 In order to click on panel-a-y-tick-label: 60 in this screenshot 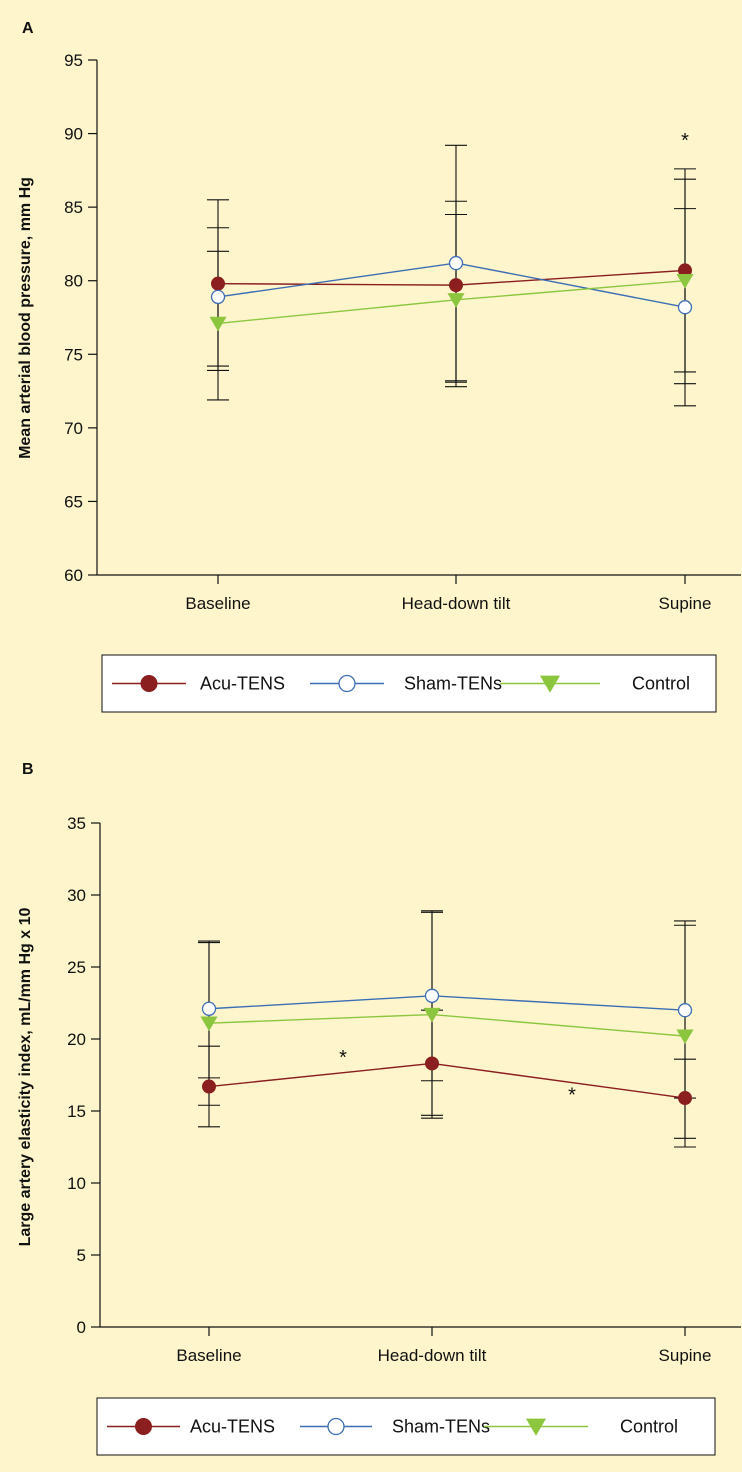, I will do `click(73, 575)`.